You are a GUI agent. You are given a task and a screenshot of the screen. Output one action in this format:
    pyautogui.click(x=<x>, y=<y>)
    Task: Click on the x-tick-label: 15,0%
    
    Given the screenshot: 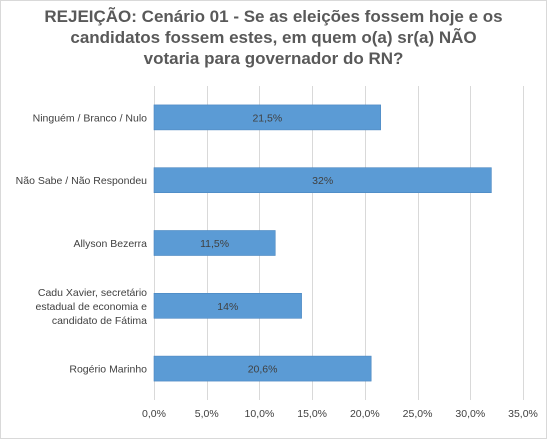 What is the action you would take?
    pyautogui.click(x=312, y=414)
    